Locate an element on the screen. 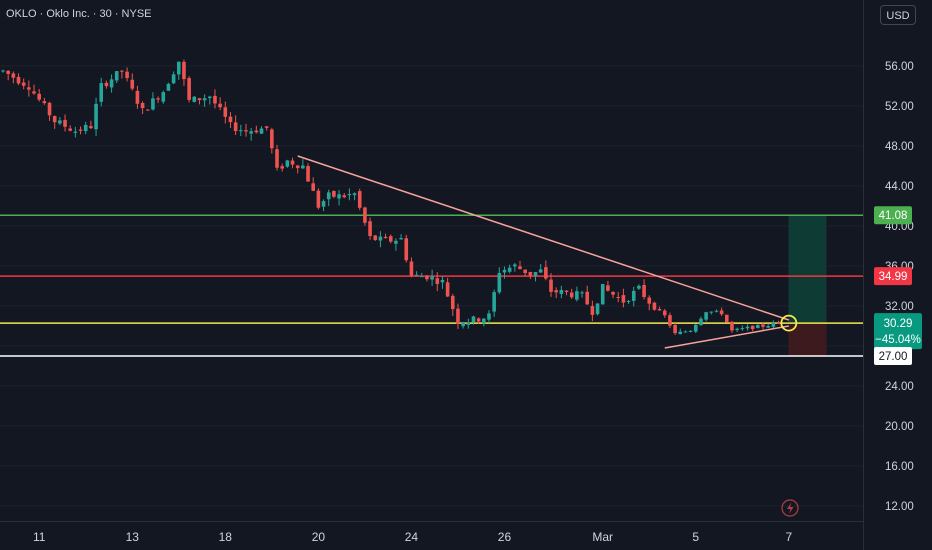 The width and height of the screenshot is (932, 550). x-tick-label: Mar is located at coordinates (602, 537).